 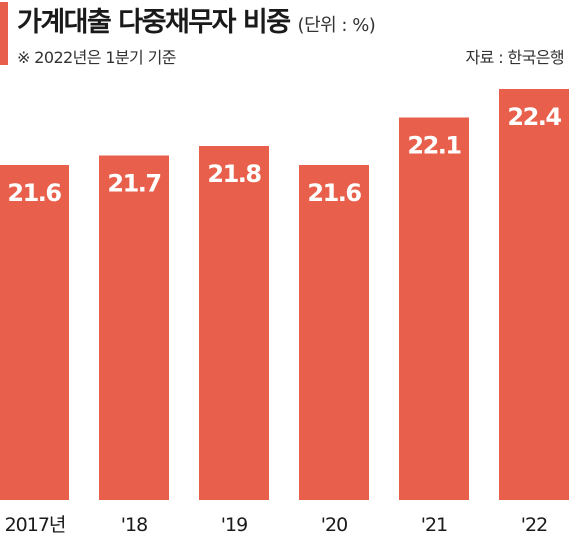 I want to click on value-label-2: 21.8, so click(x=234, y=174).